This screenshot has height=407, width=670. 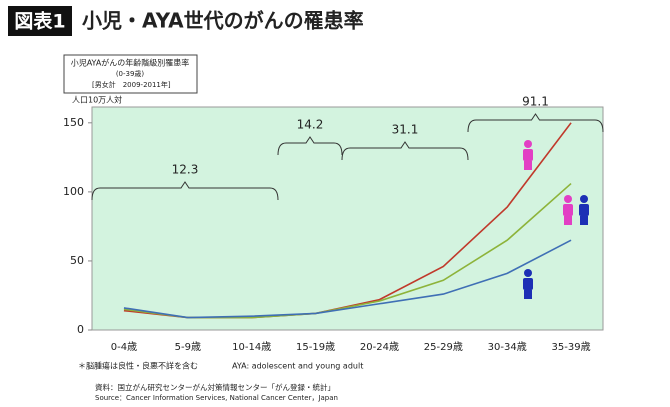 I want to click on title-box, so click(x=130, y=74).